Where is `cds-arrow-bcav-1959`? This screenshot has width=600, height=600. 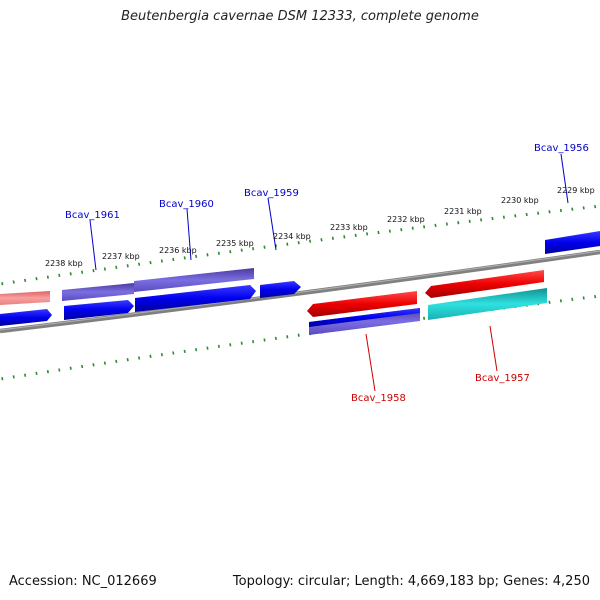 cds-arrow-bcav-1959 is located at coordinates (280, 289).